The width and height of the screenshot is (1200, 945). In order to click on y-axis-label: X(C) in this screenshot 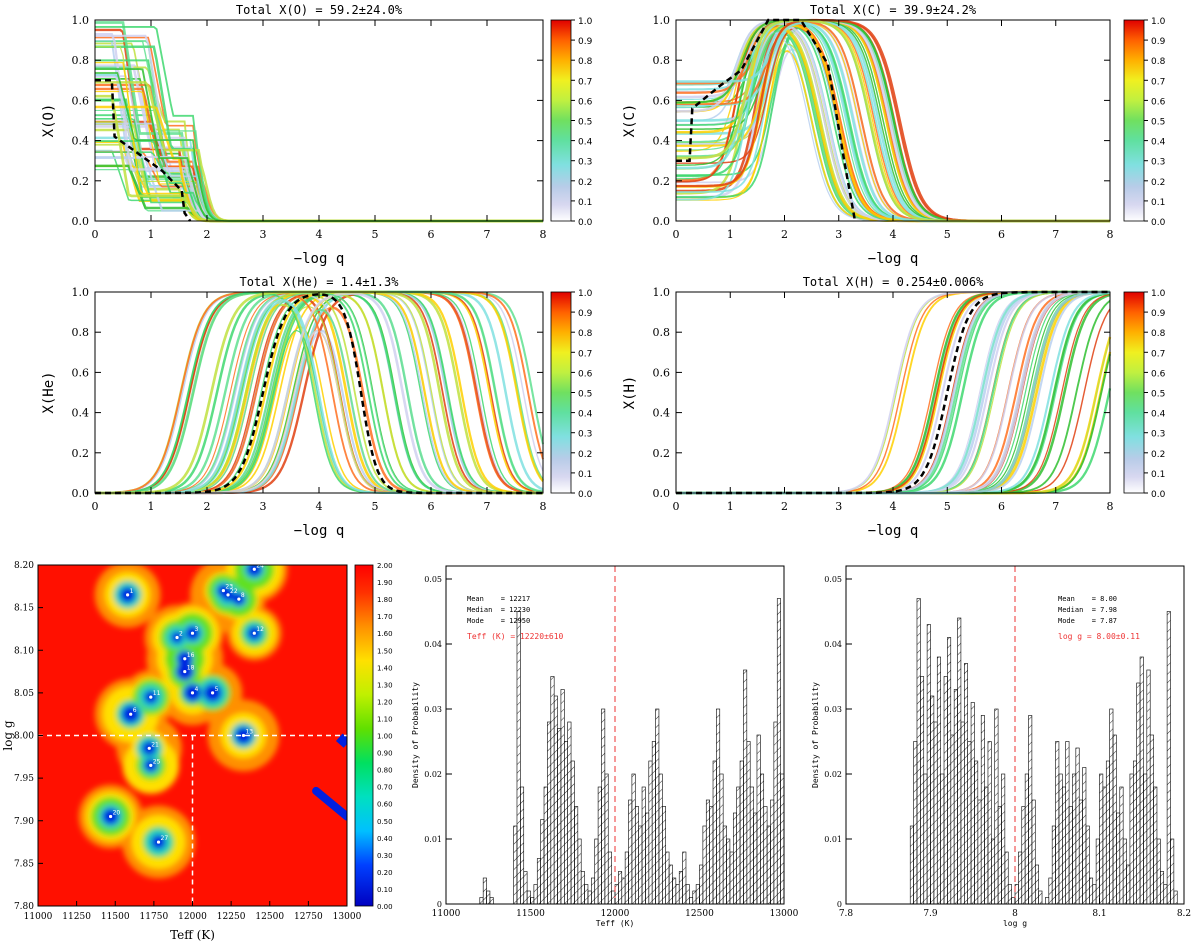, I will do `click(630, 121)`.